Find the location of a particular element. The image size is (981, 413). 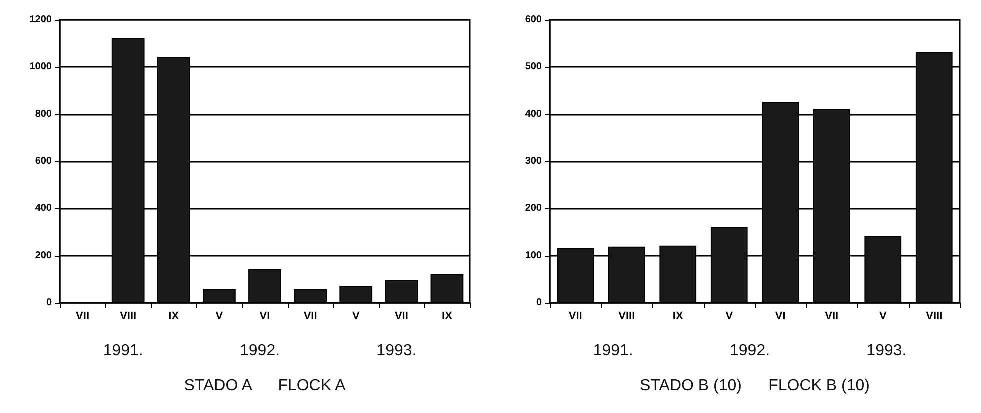

y-tick-label: 1200 is located at coordinates (41, 20).